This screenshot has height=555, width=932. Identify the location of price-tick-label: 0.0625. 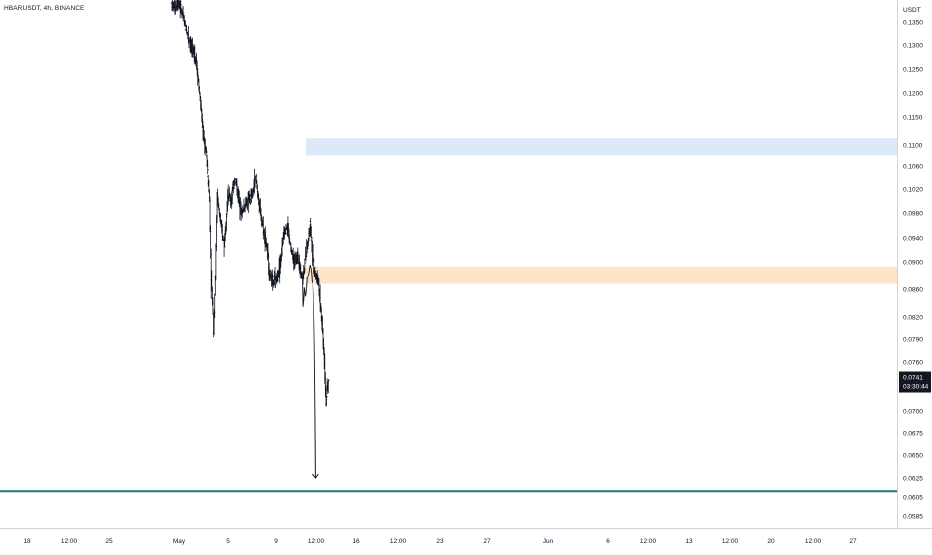
(913, 479).